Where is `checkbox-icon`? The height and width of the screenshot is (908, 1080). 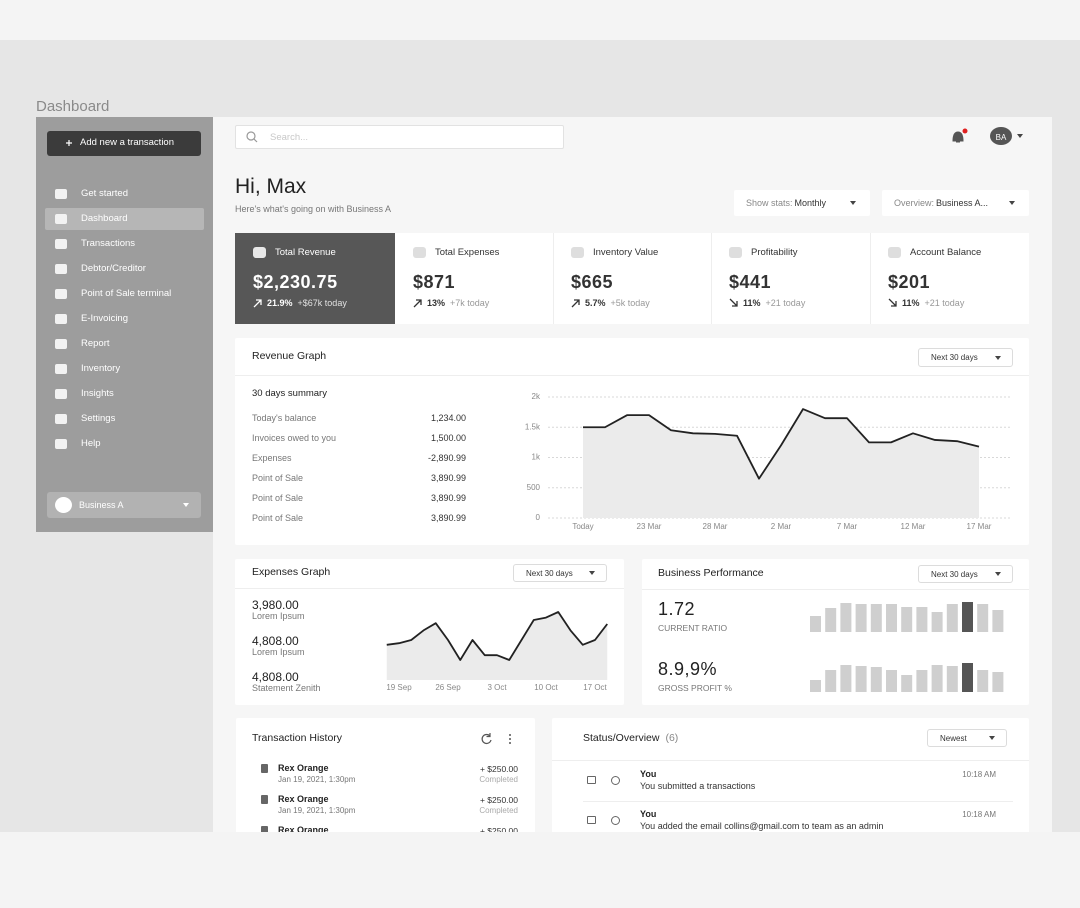 checkbox-icon is located at coordinates (591, 820).